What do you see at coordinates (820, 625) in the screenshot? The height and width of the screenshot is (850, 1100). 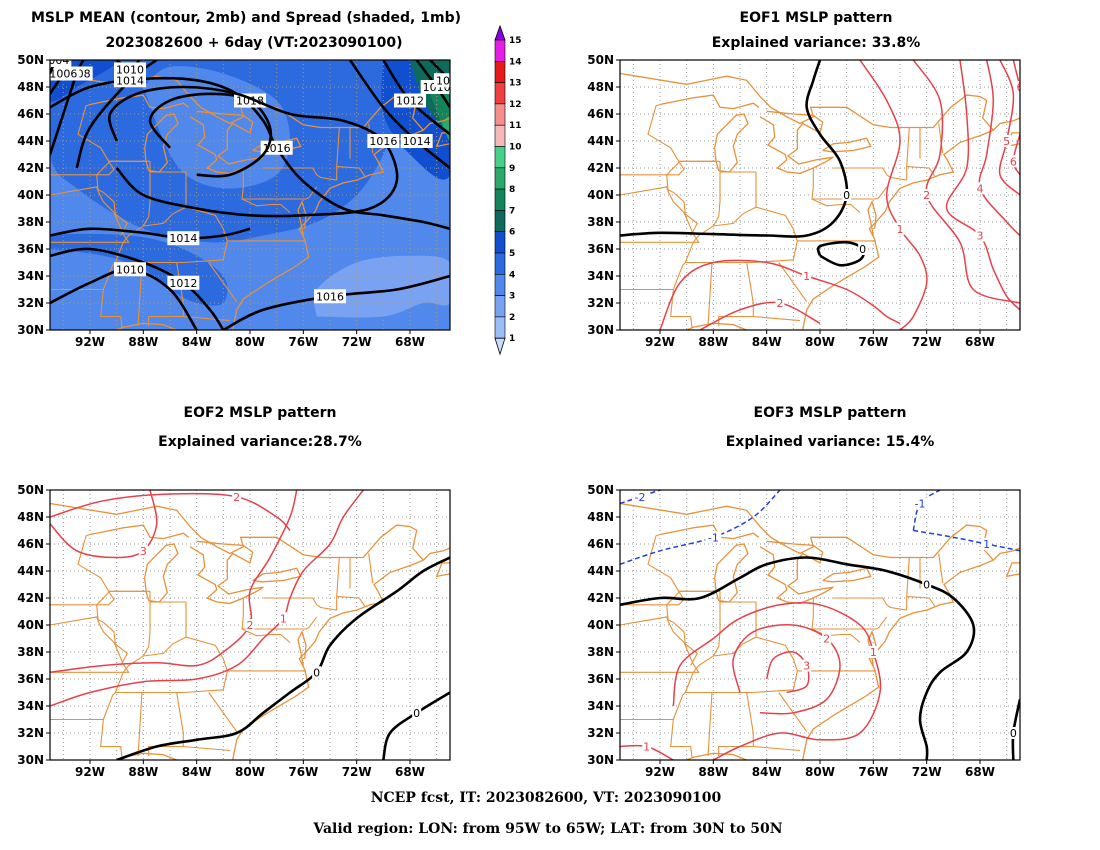 I see `plot-area: 0 0 -1 -1 1 -2 1 2 3 1` at bounding box center [820, 625].